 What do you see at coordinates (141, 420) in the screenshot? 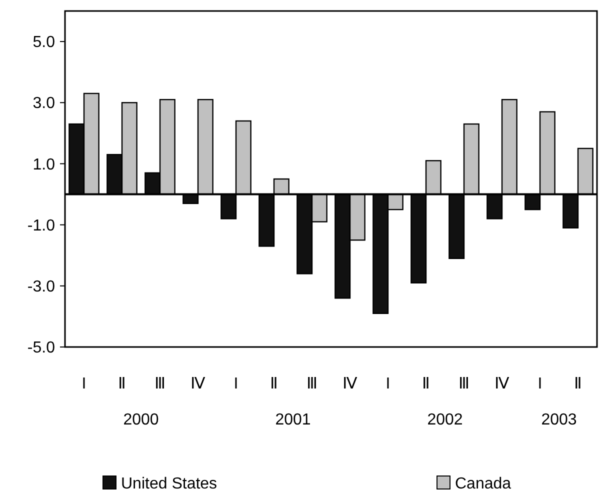
I see `text: 2000` at bounding box center [141, 420].